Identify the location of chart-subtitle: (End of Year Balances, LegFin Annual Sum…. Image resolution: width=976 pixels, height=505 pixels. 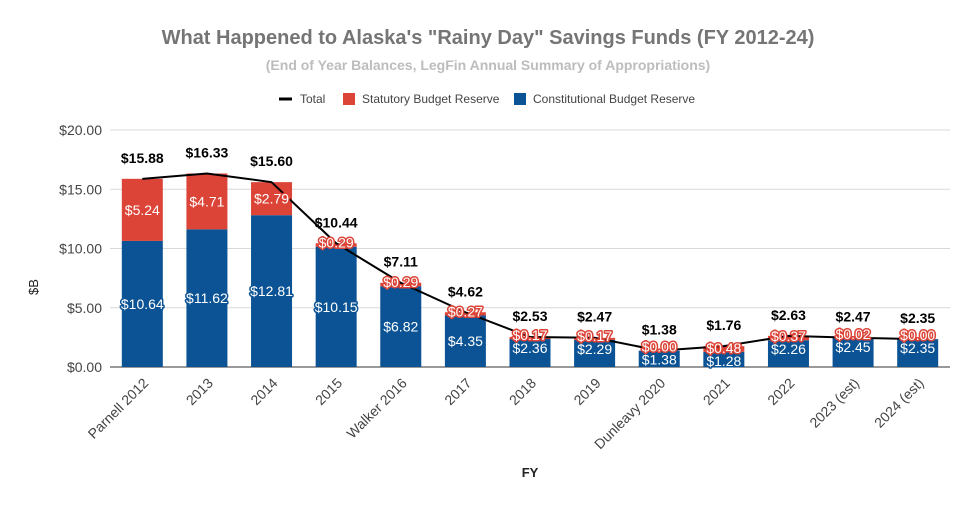
(488, 65).